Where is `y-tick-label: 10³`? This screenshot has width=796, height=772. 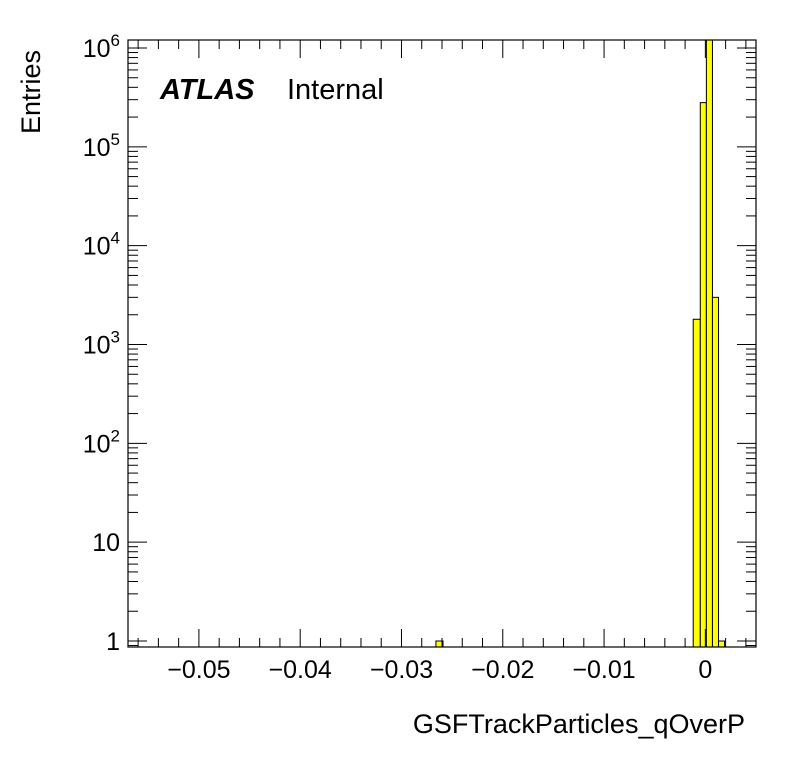 y-tick-label: 10³ is located at coordinates (101, 344).